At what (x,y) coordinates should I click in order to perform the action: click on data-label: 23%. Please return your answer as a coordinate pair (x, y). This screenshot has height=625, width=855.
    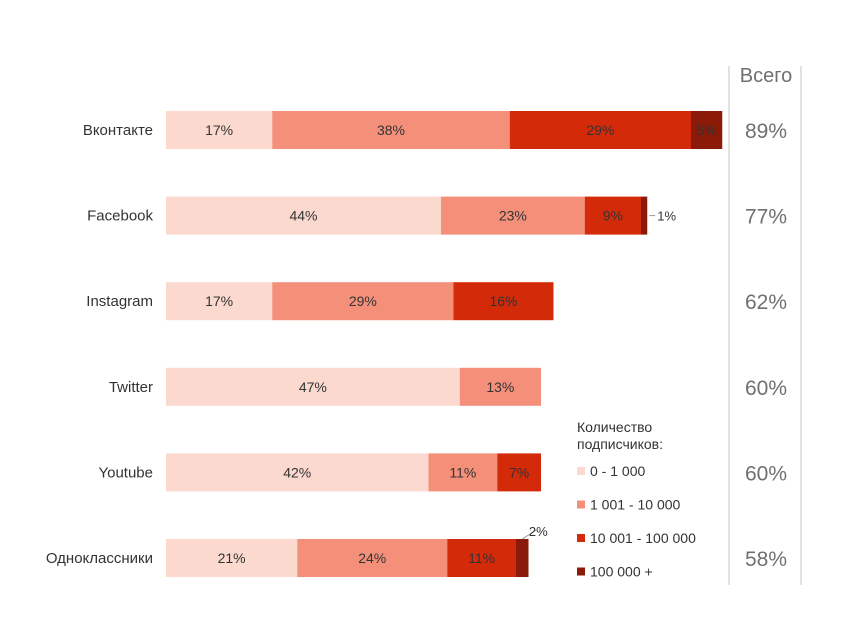
    Looking at the image, I should click on (513, 216).